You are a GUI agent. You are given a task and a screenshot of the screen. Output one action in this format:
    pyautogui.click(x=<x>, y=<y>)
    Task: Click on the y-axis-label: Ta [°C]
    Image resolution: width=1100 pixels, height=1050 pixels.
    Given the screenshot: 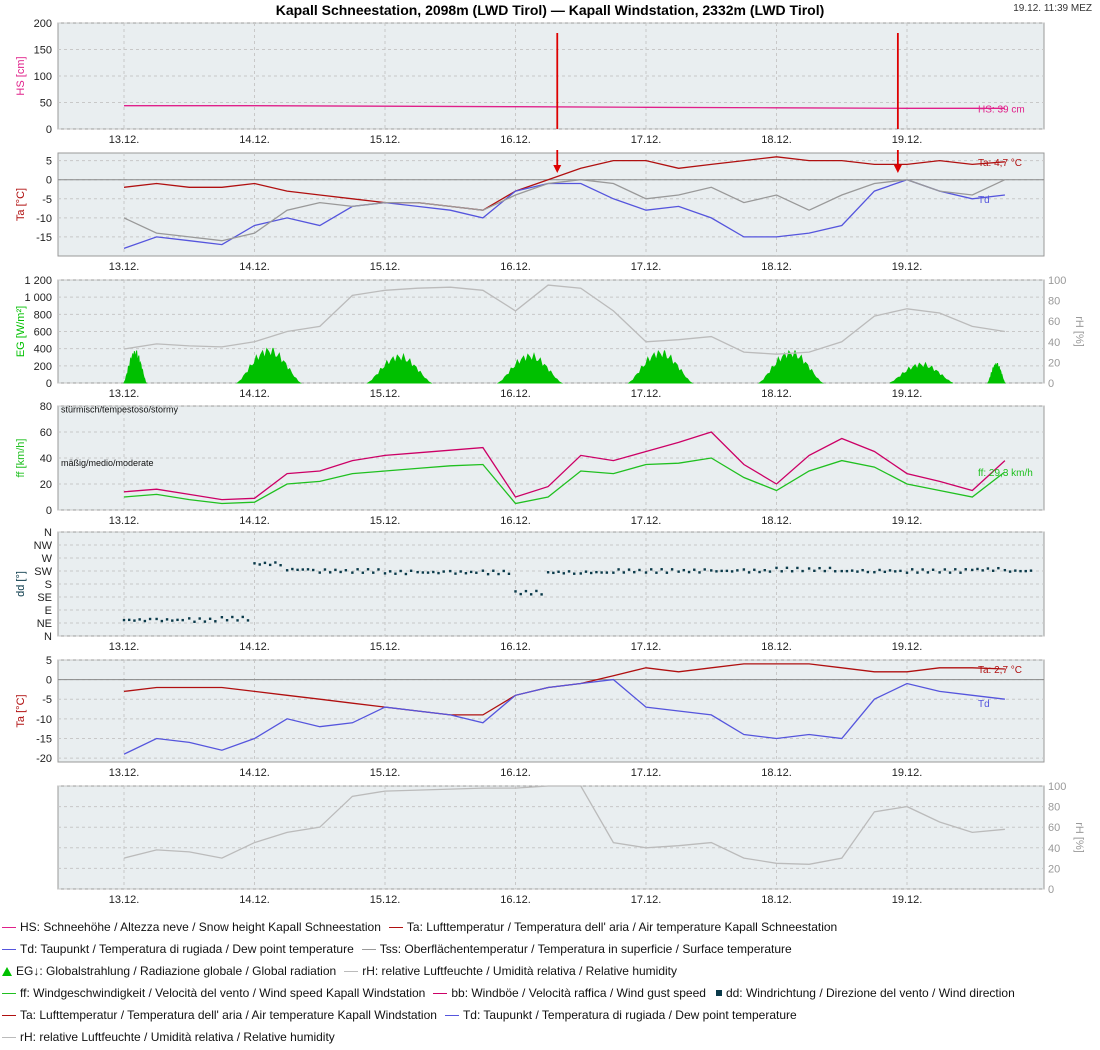 What is the action you would take?
    pyautogui.click(x=21, y=204)
    